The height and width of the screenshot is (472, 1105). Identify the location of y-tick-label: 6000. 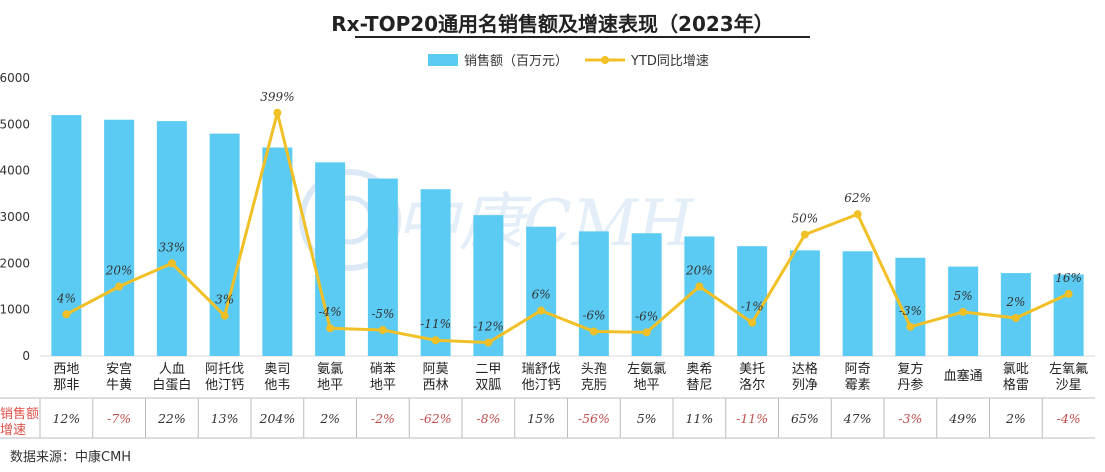
(15, 78).